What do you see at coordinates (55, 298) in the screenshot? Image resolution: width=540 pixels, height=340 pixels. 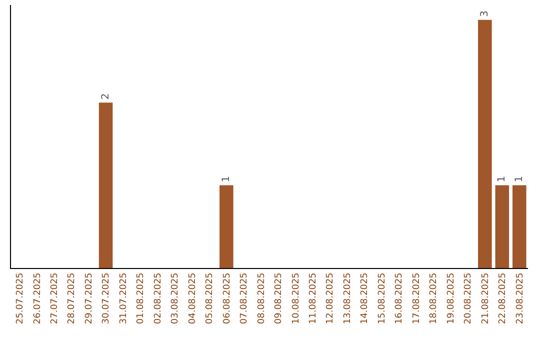 I see `x-tick-label: 27.07.2025` at bounding box center [55, 298].